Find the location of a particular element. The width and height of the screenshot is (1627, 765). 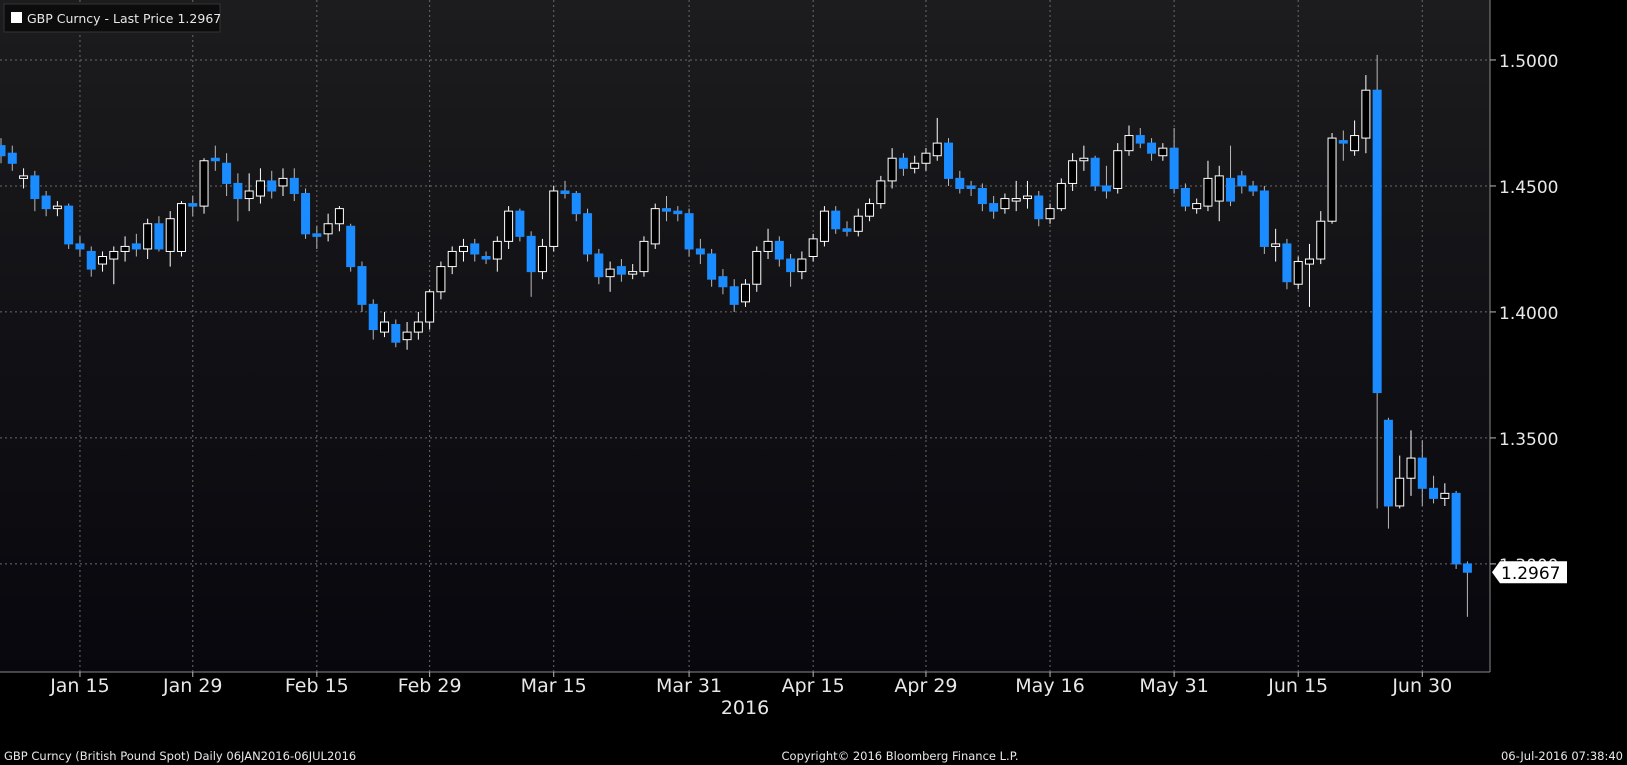

x-tick-label: Feb 15 is located at coordinates (317, 686).